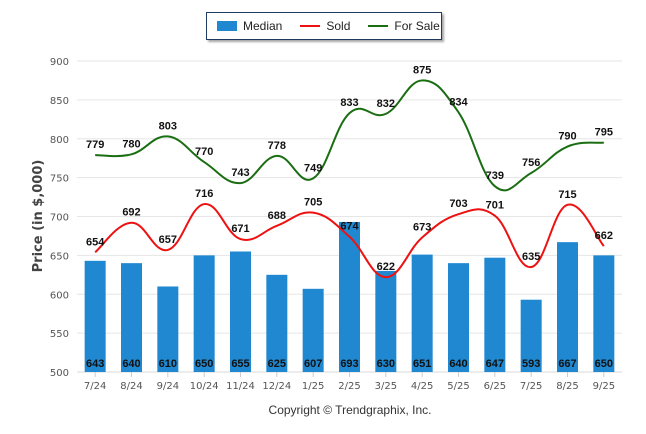 The height and width of the screenshot is (434, 646). Describe the element at coordinates (263, 26) in the screenshot. I see `legend-label-median: Median` at that location.